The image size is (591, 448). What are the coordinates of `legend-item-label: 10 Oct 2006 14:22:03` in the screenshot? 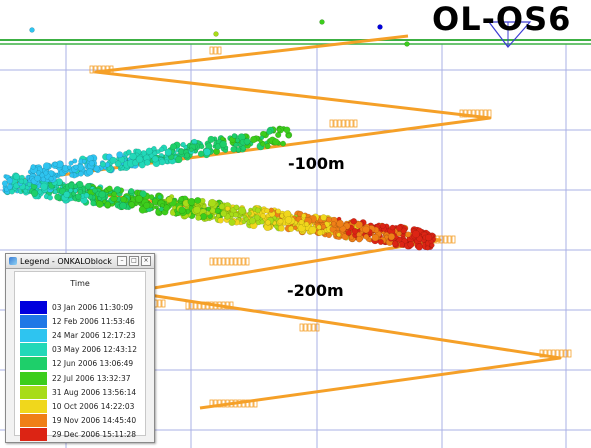 It's located at (93, 406).